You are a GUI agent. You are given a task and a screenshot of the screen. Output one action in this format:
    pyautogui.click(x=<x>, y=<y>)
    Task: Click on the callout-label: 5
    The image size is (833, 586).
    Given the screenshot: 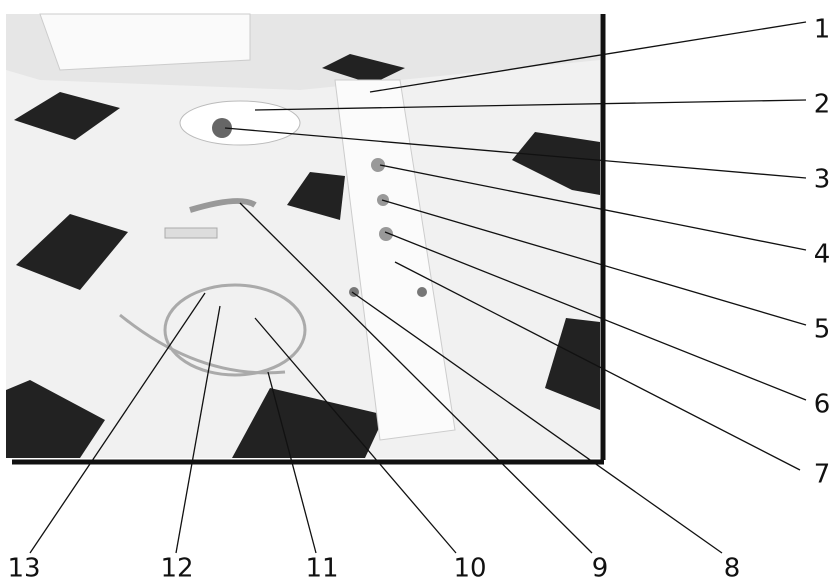 What is the action you would take?
    pyautogui.click(x=822, y=330)
    